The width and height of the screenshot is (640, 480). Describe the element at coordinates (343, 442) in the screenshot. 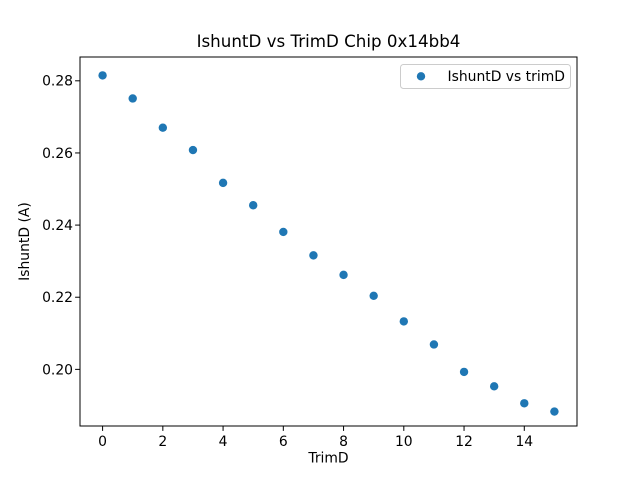

I see `x-tick-label: 8` at that location.